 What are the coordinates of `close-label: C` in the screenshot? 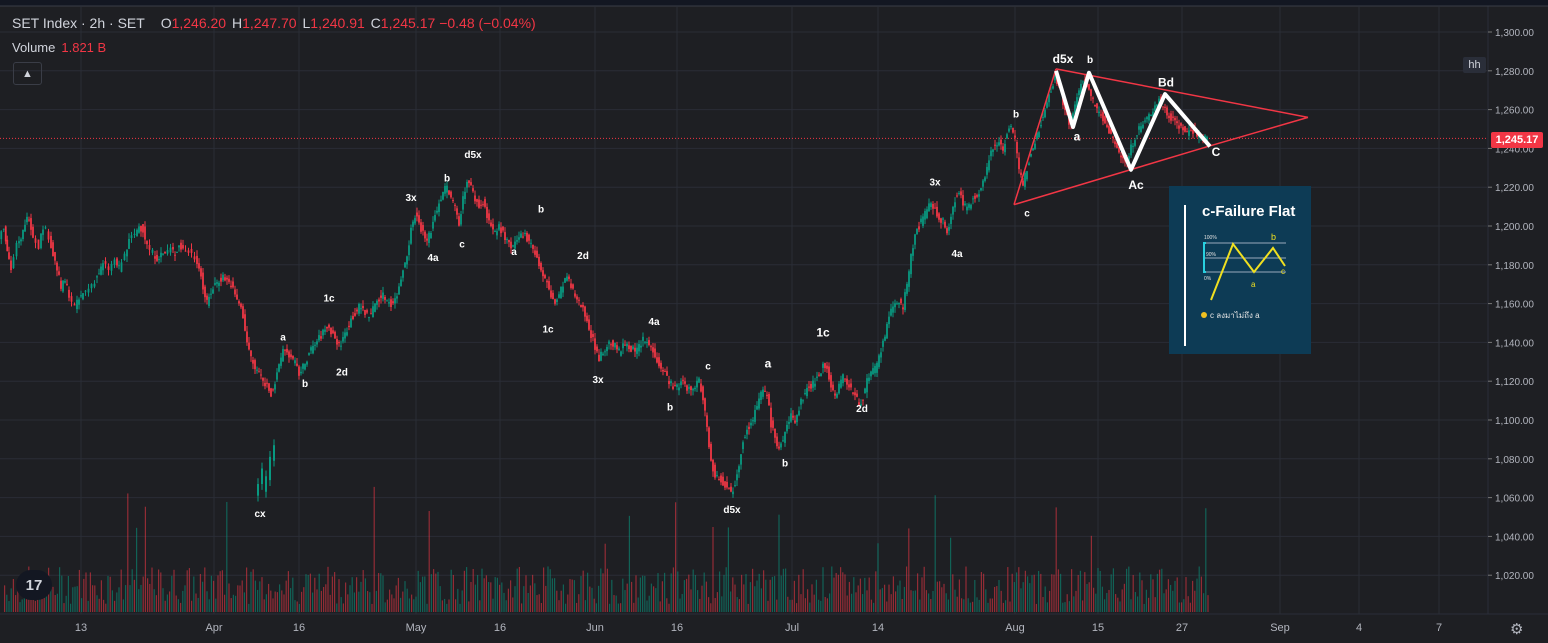 It's located at (375, 23).